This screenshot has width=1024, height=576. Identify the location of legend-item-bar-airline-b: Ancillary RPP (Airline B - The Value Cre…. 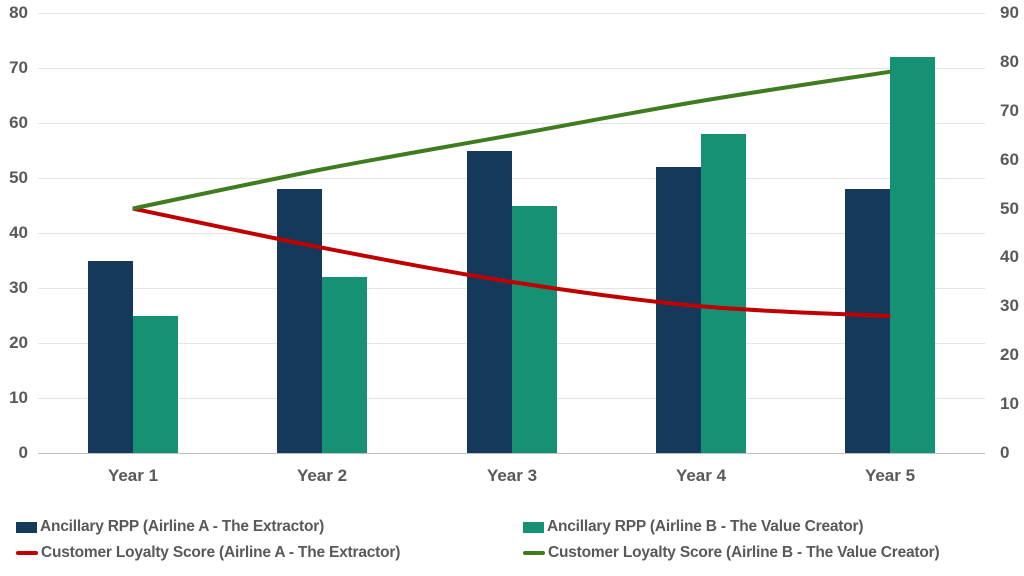
(693, 527).